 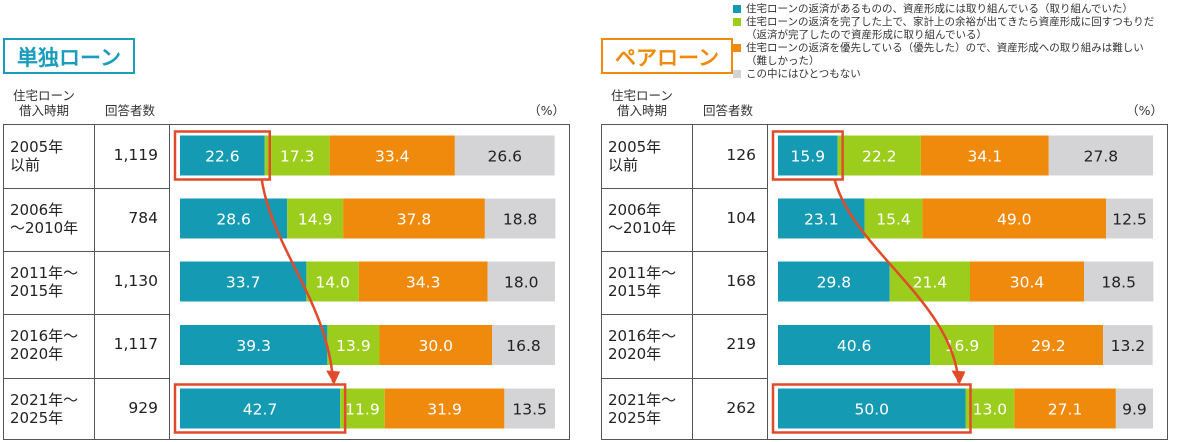 What do you see at coordinates (803, 74) in the screenshot?
I see `legend-label: この中にはひとつもない` at bounding box center [803, 74].